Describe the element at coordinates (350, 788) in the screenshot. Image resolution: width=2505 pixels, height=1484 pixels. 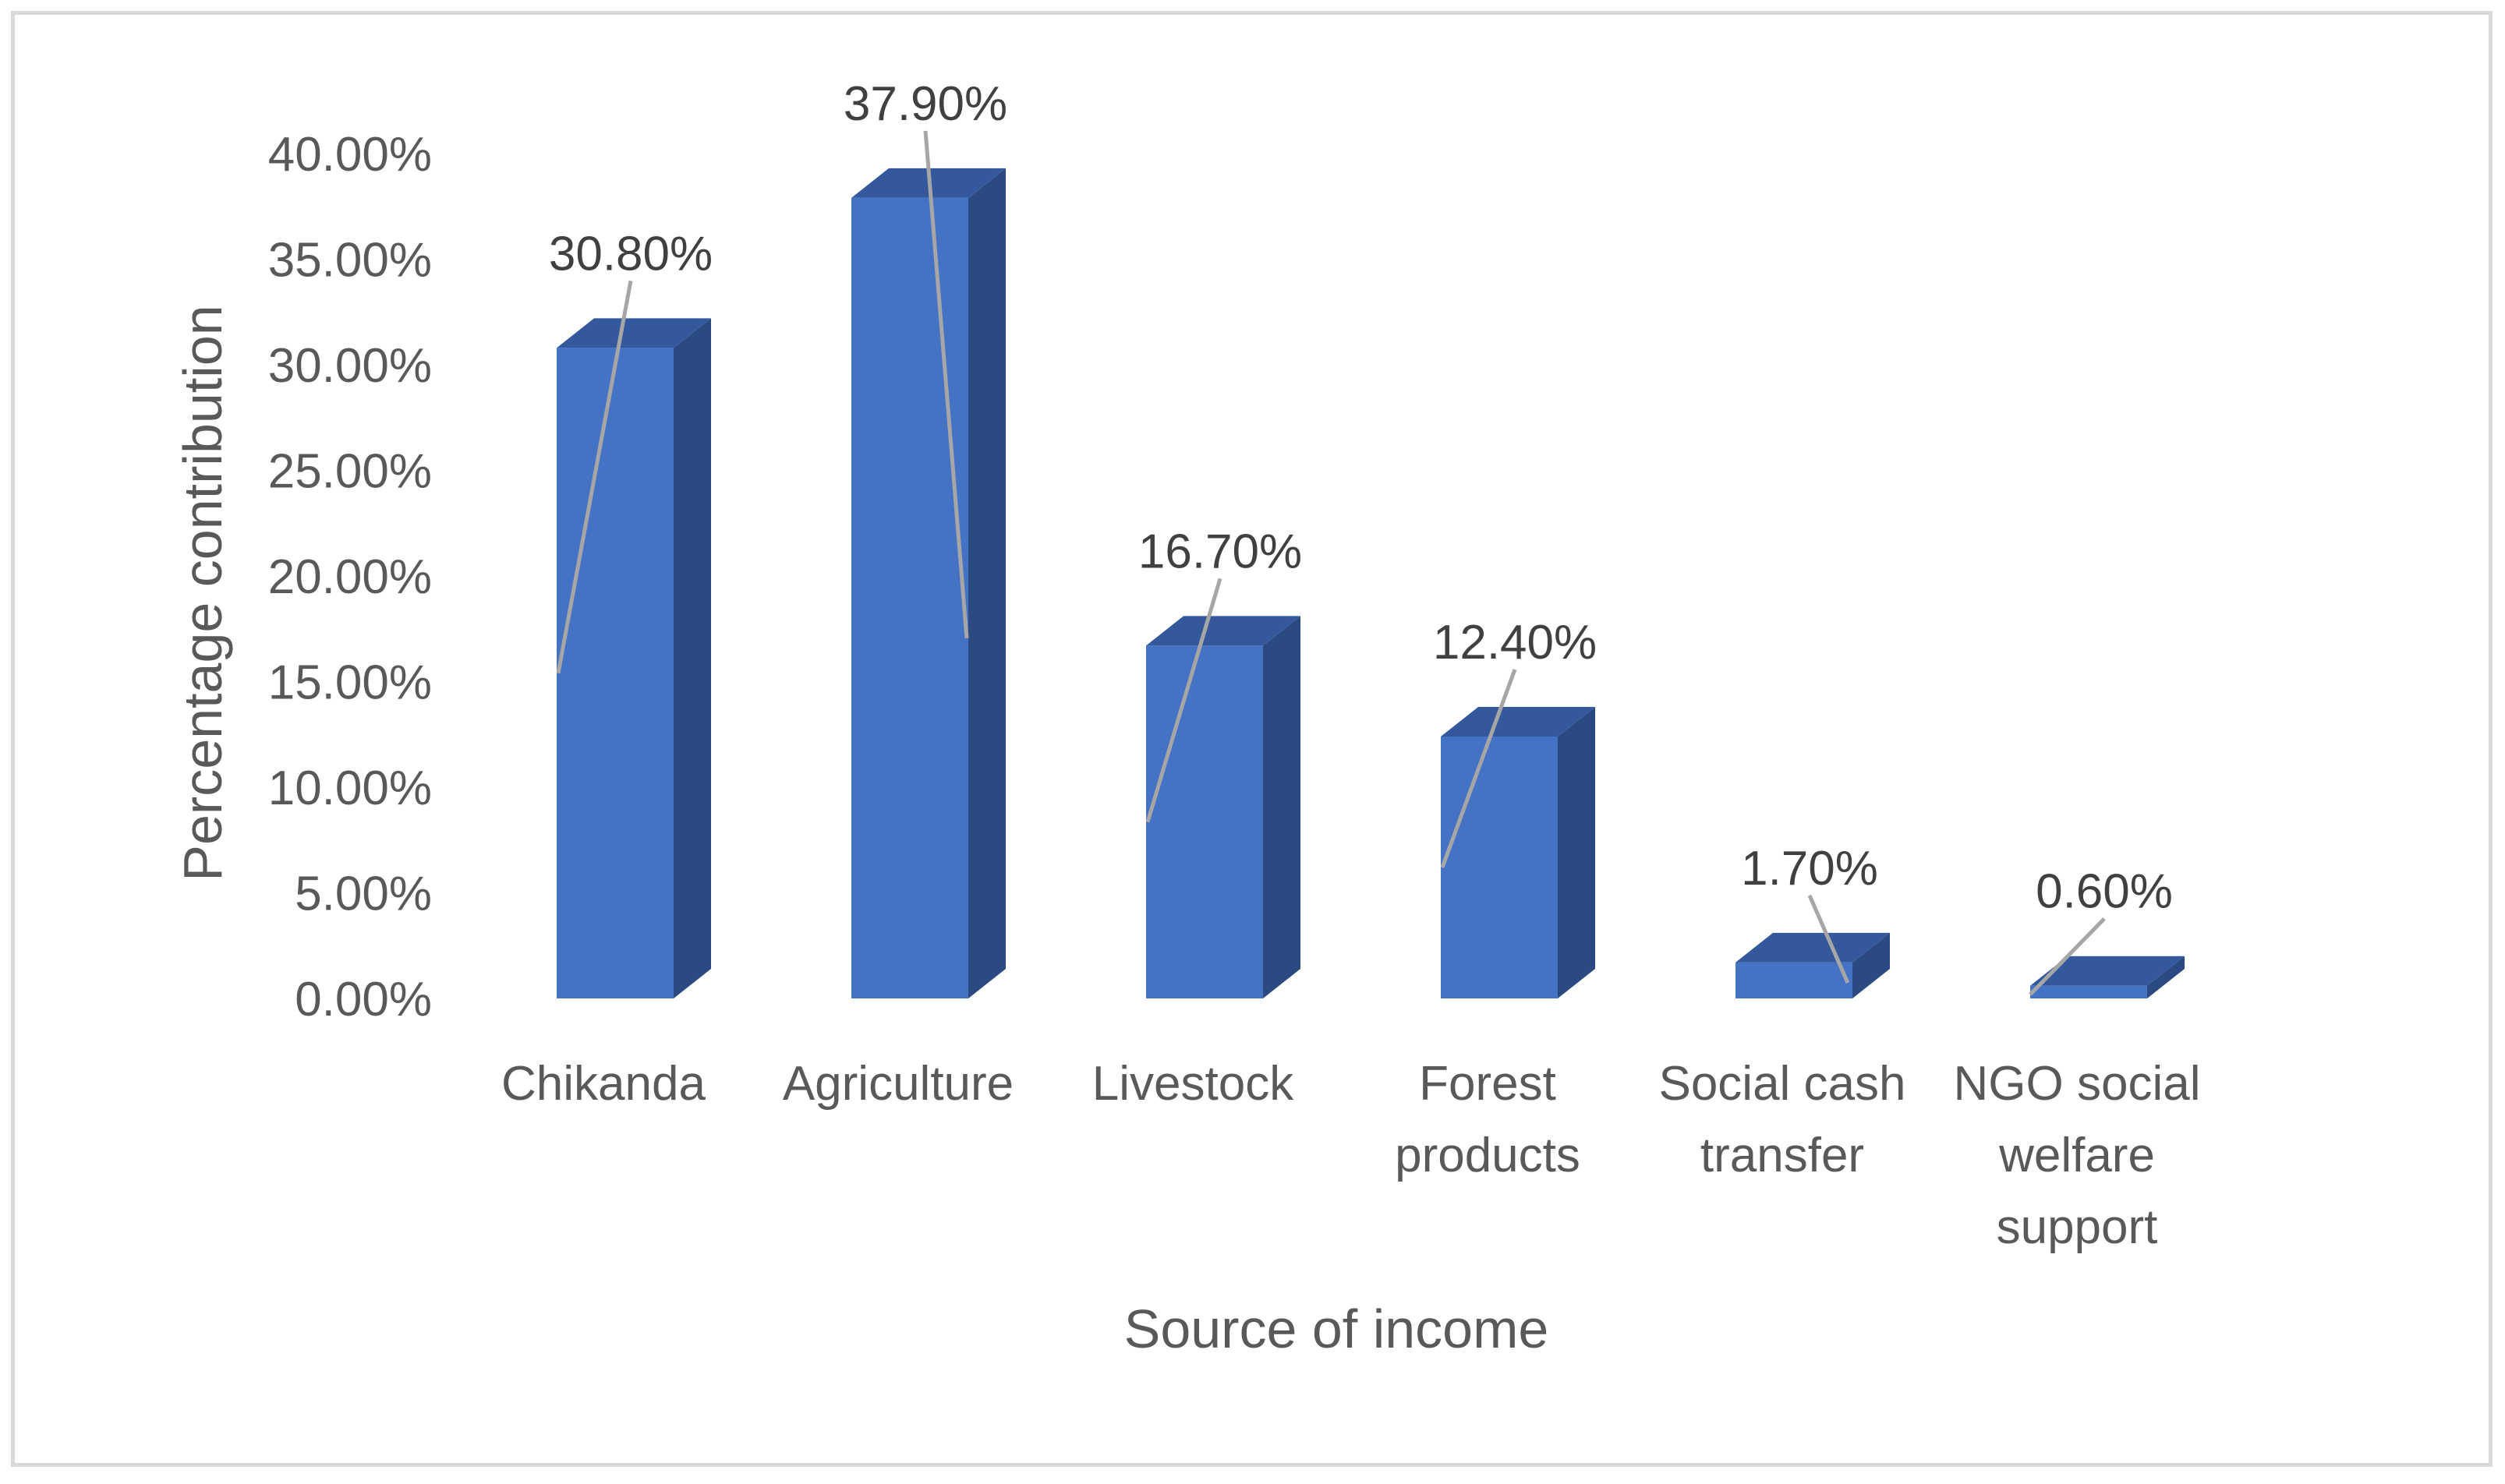
I see `y-tick-label: 10.00%` at that location.